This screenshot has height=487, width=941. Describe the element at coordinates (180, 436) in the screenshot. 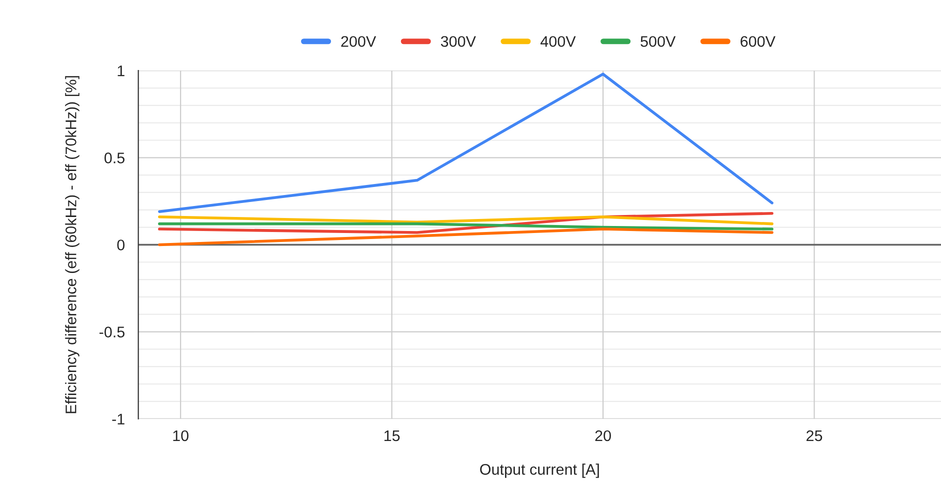

I see `x-tick-label: 10` at that location.